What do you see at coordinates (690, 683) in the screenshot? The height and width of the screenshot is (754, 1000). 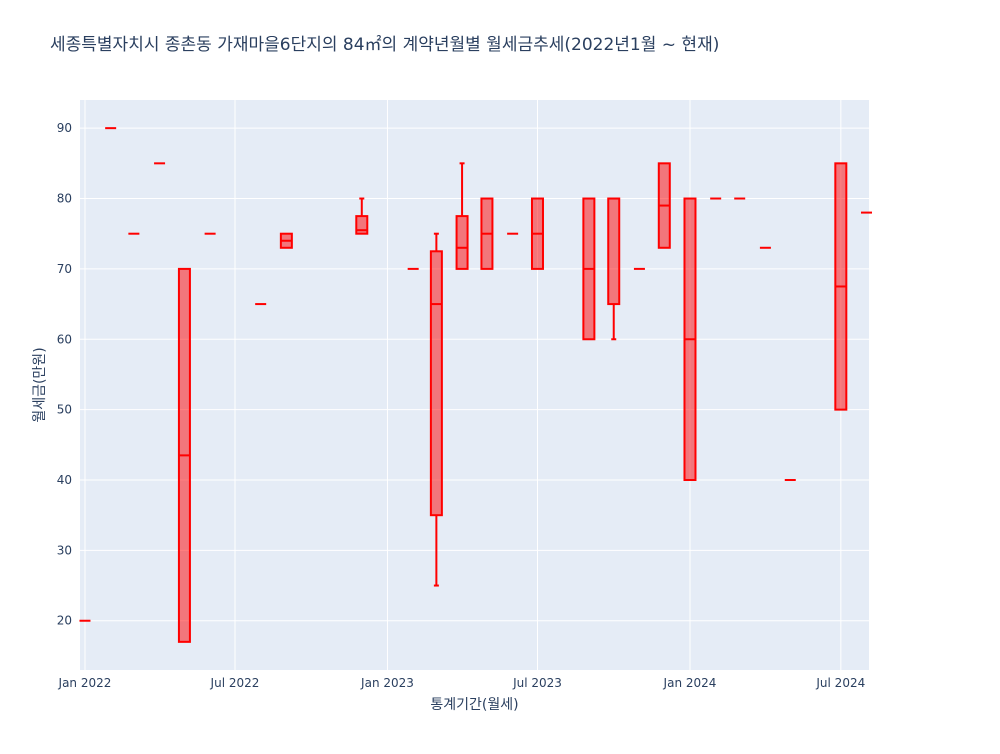 I see `x-tick-label: Jan 2024` at bounding box center [690, 683].